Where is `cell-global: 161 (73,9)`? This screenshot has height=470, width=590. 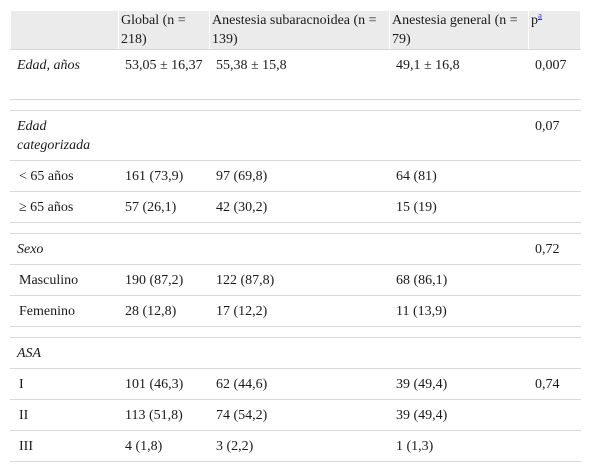 cell-global: 161 (73,9) is located at coordinates (164, 176).